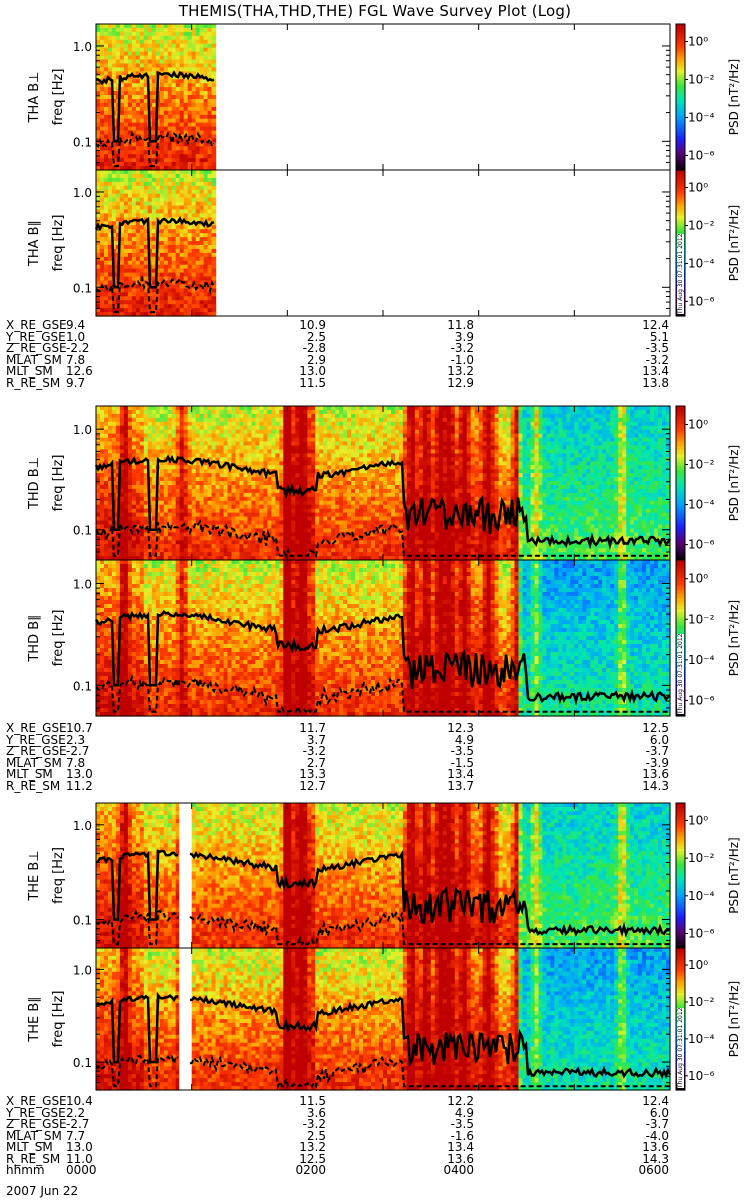 Image resolution: width=750 pixels, height=1200 pixels. I want to click on ephemeris-value: 12.3, so click(460, 728).